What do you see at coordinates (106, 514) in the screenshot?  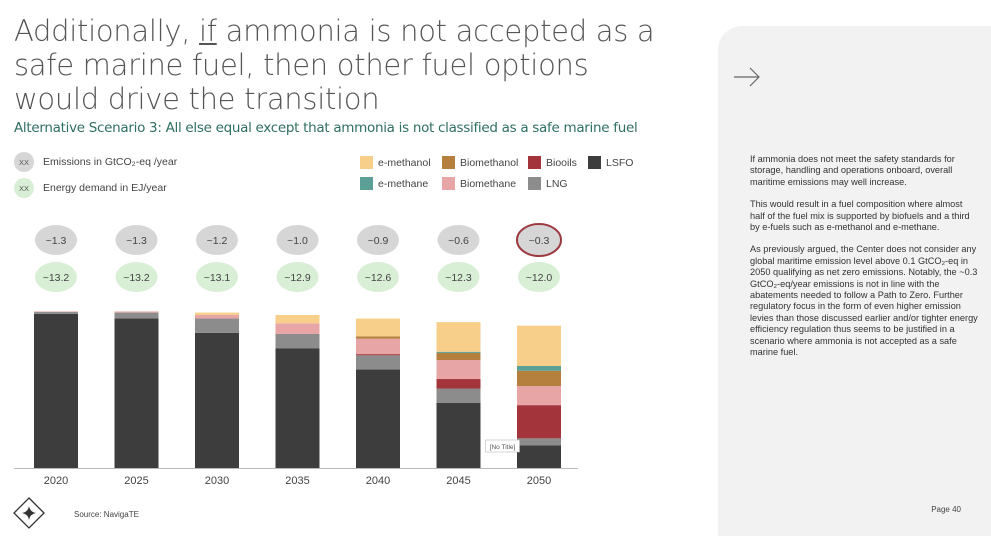 I see `source-note: Source: NavigaTE` at bounding box center [106, 514].